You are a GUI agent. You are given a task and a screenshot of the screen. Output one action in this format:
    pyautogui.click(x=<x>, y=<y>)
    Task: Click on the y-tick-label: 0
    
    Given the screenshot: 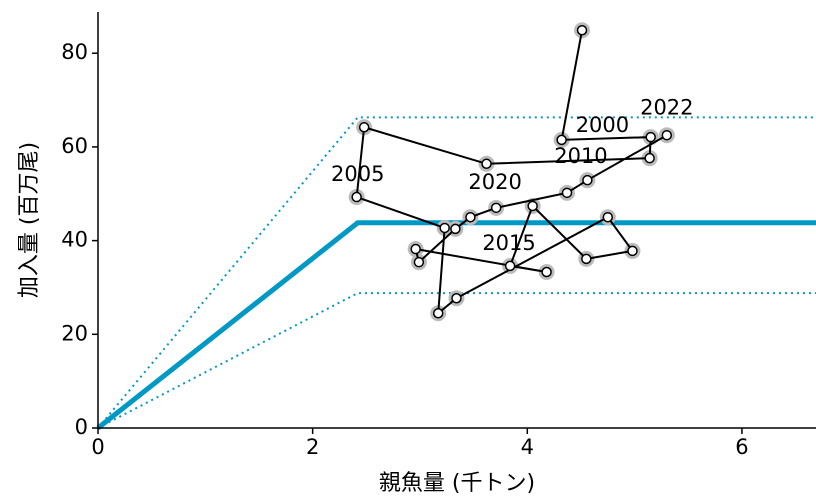 What is the action you would take?
    pyautogui.click(x=81, y=427)
    